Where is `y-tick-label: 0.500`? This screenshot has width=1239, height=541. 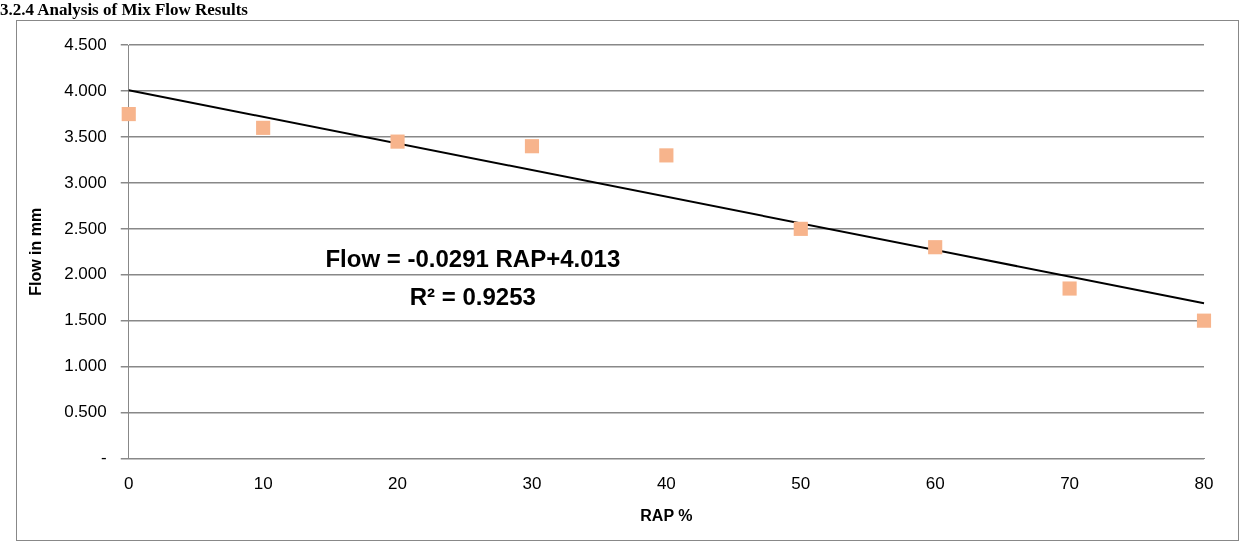 y-tick-label: 0.500 is located at coordinates (85, 412).